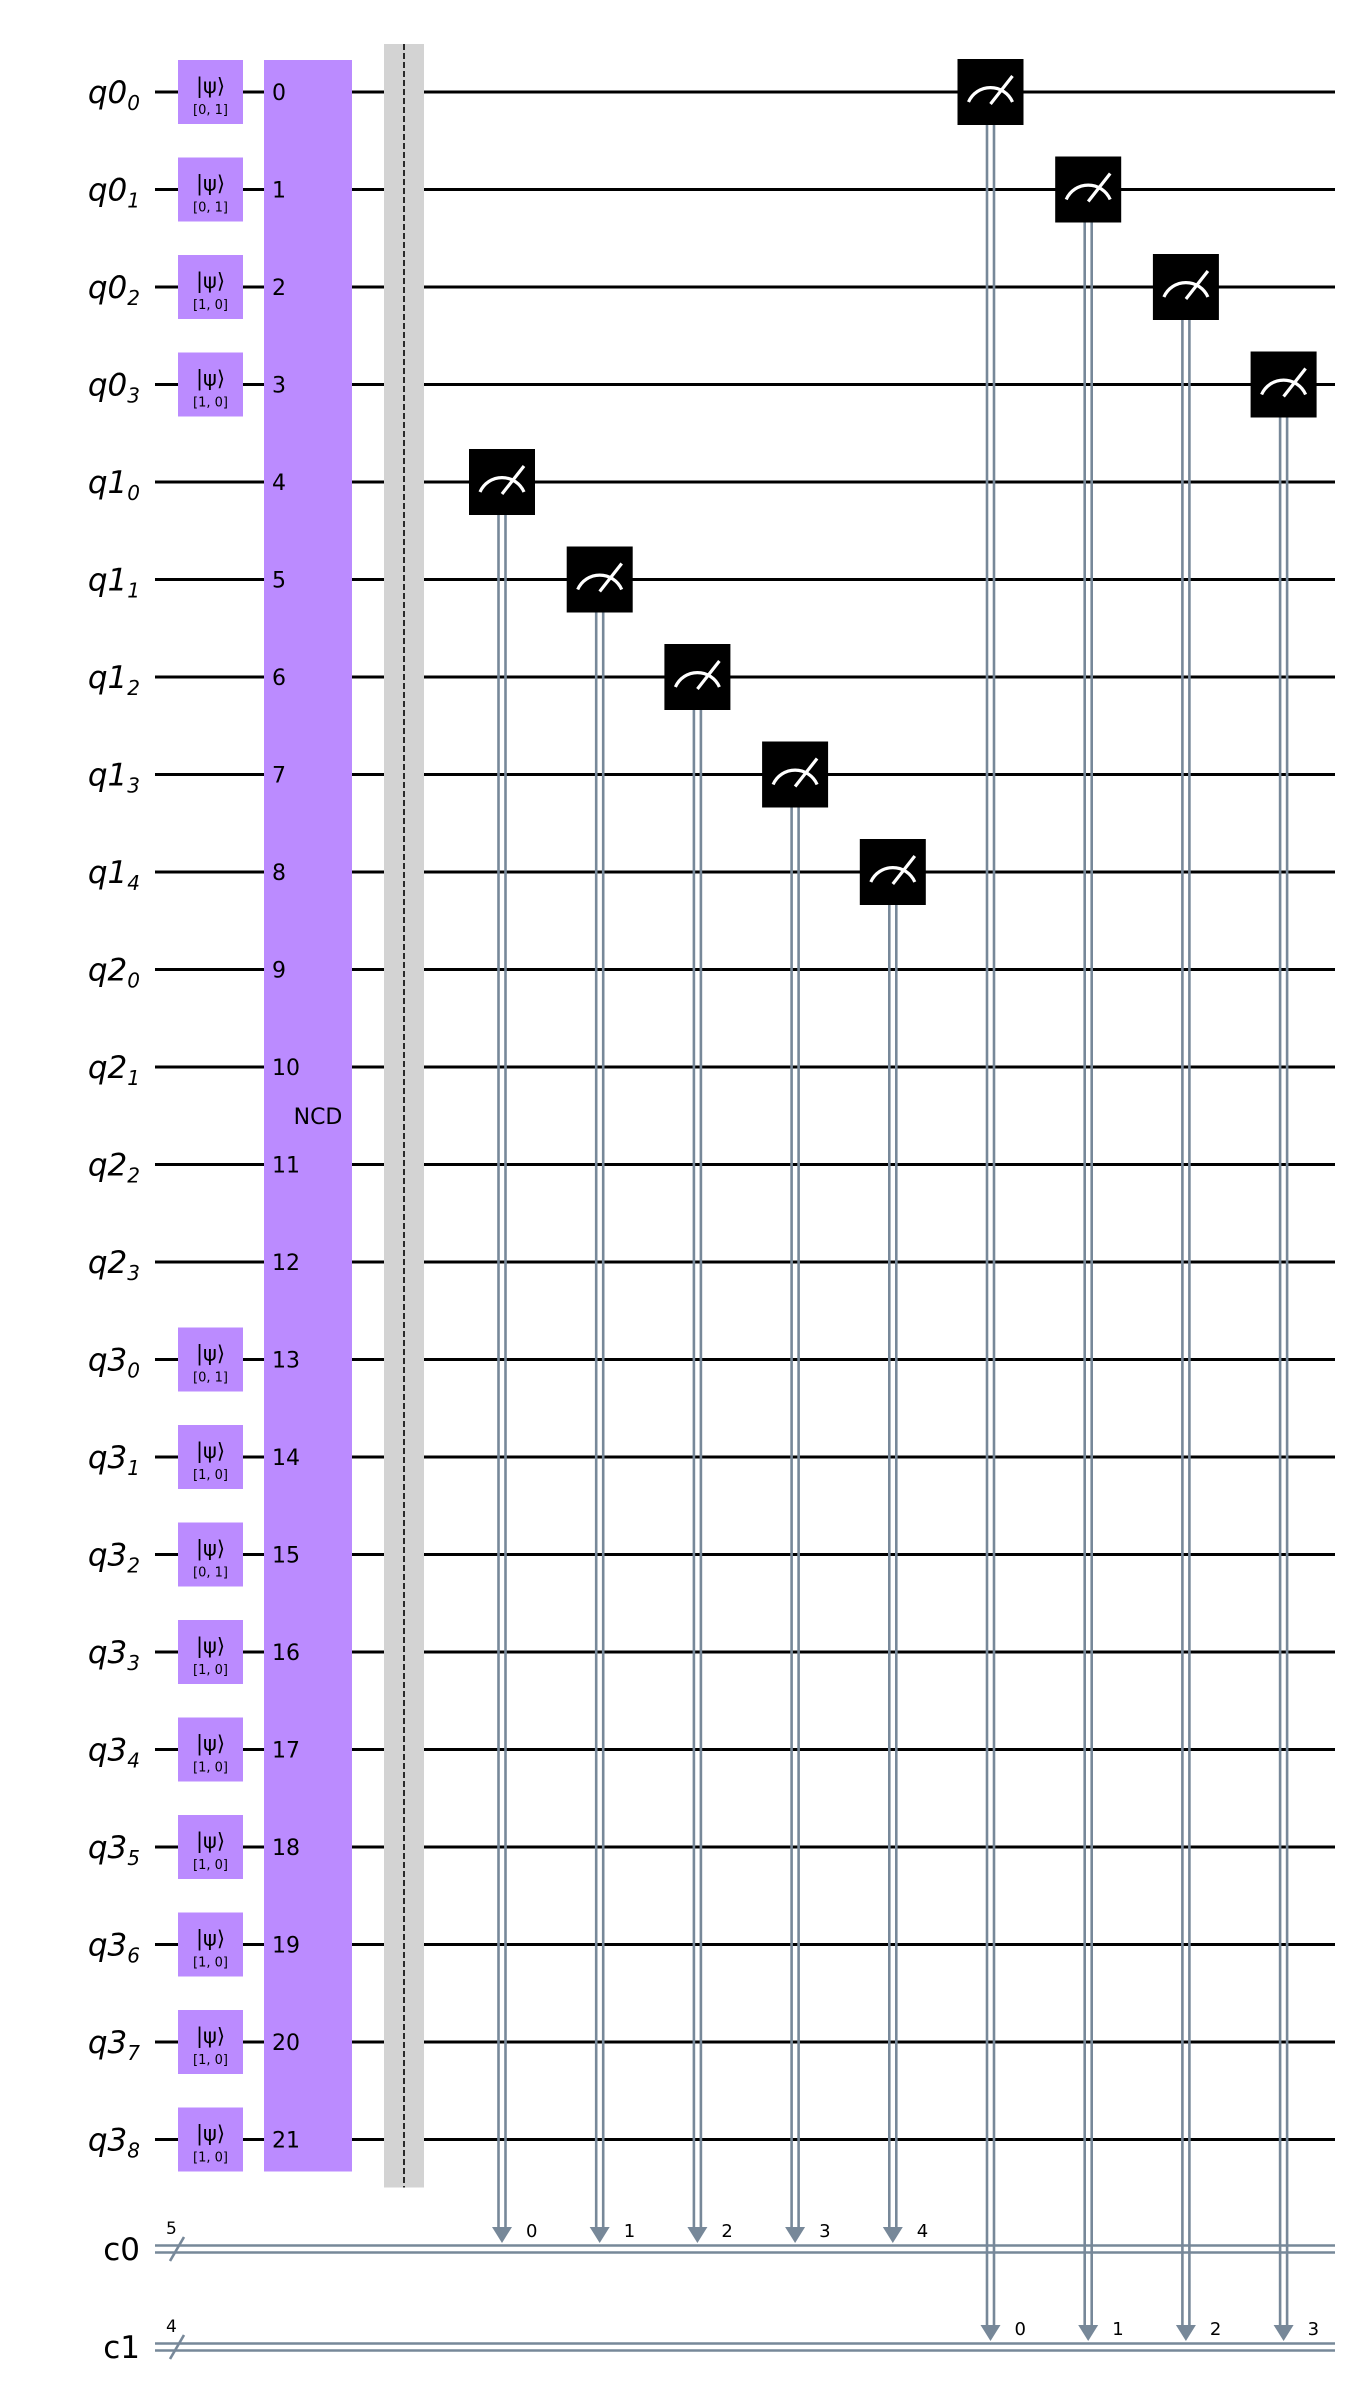 This screenshot has width=1348, height=2386. Describe the element at coordinates (114, 1850) in the screenshot. I see `qubit-label: q35` at that location.